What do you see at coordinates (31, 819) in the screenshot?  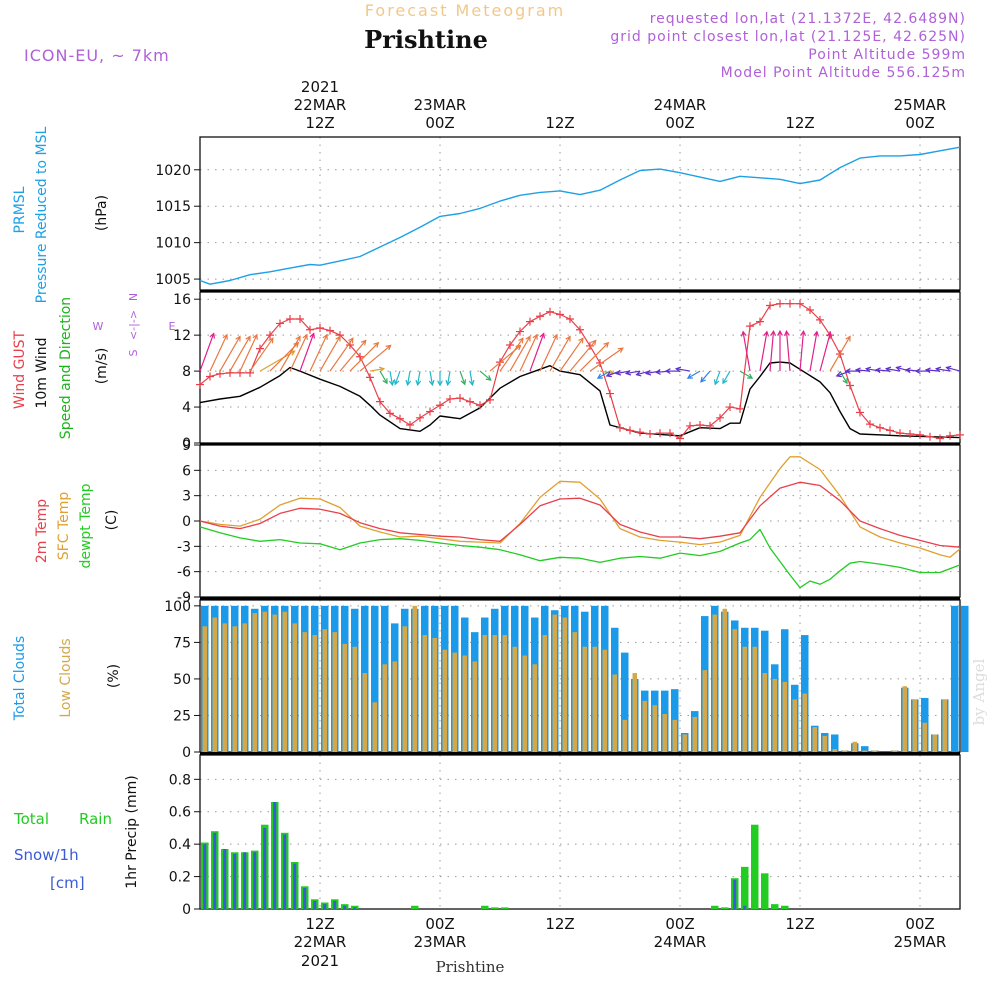 I see `precip-total-label: Total` at bounding box center [31, 819].